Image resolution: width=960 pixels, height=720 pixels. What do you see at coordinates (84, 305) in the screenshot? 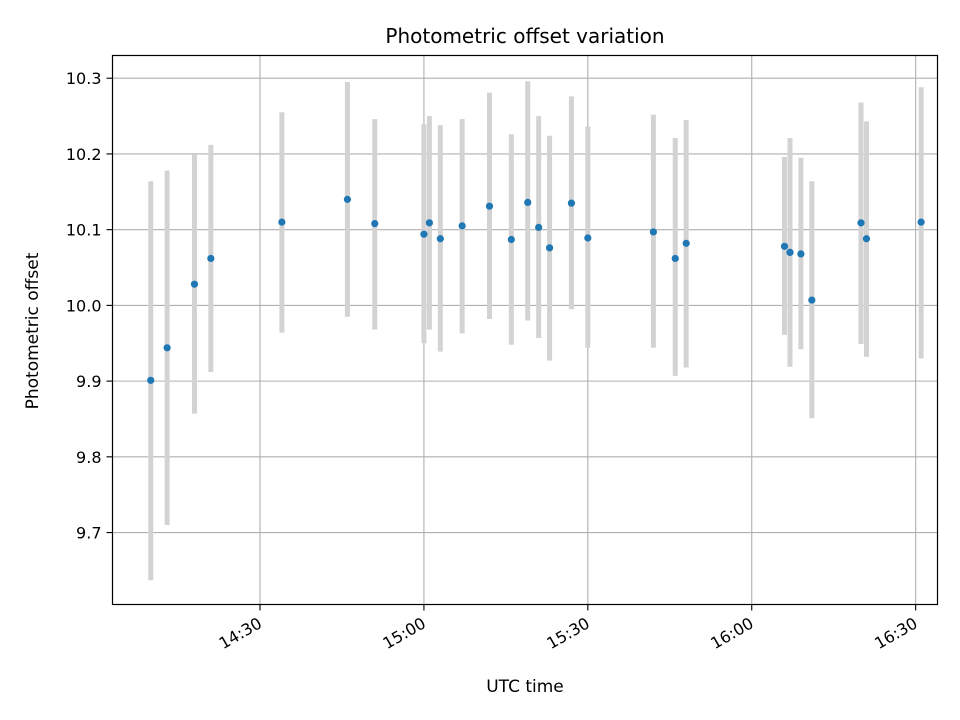
I see `y-tick-label: 10.0` at bounding box center [84, 305].